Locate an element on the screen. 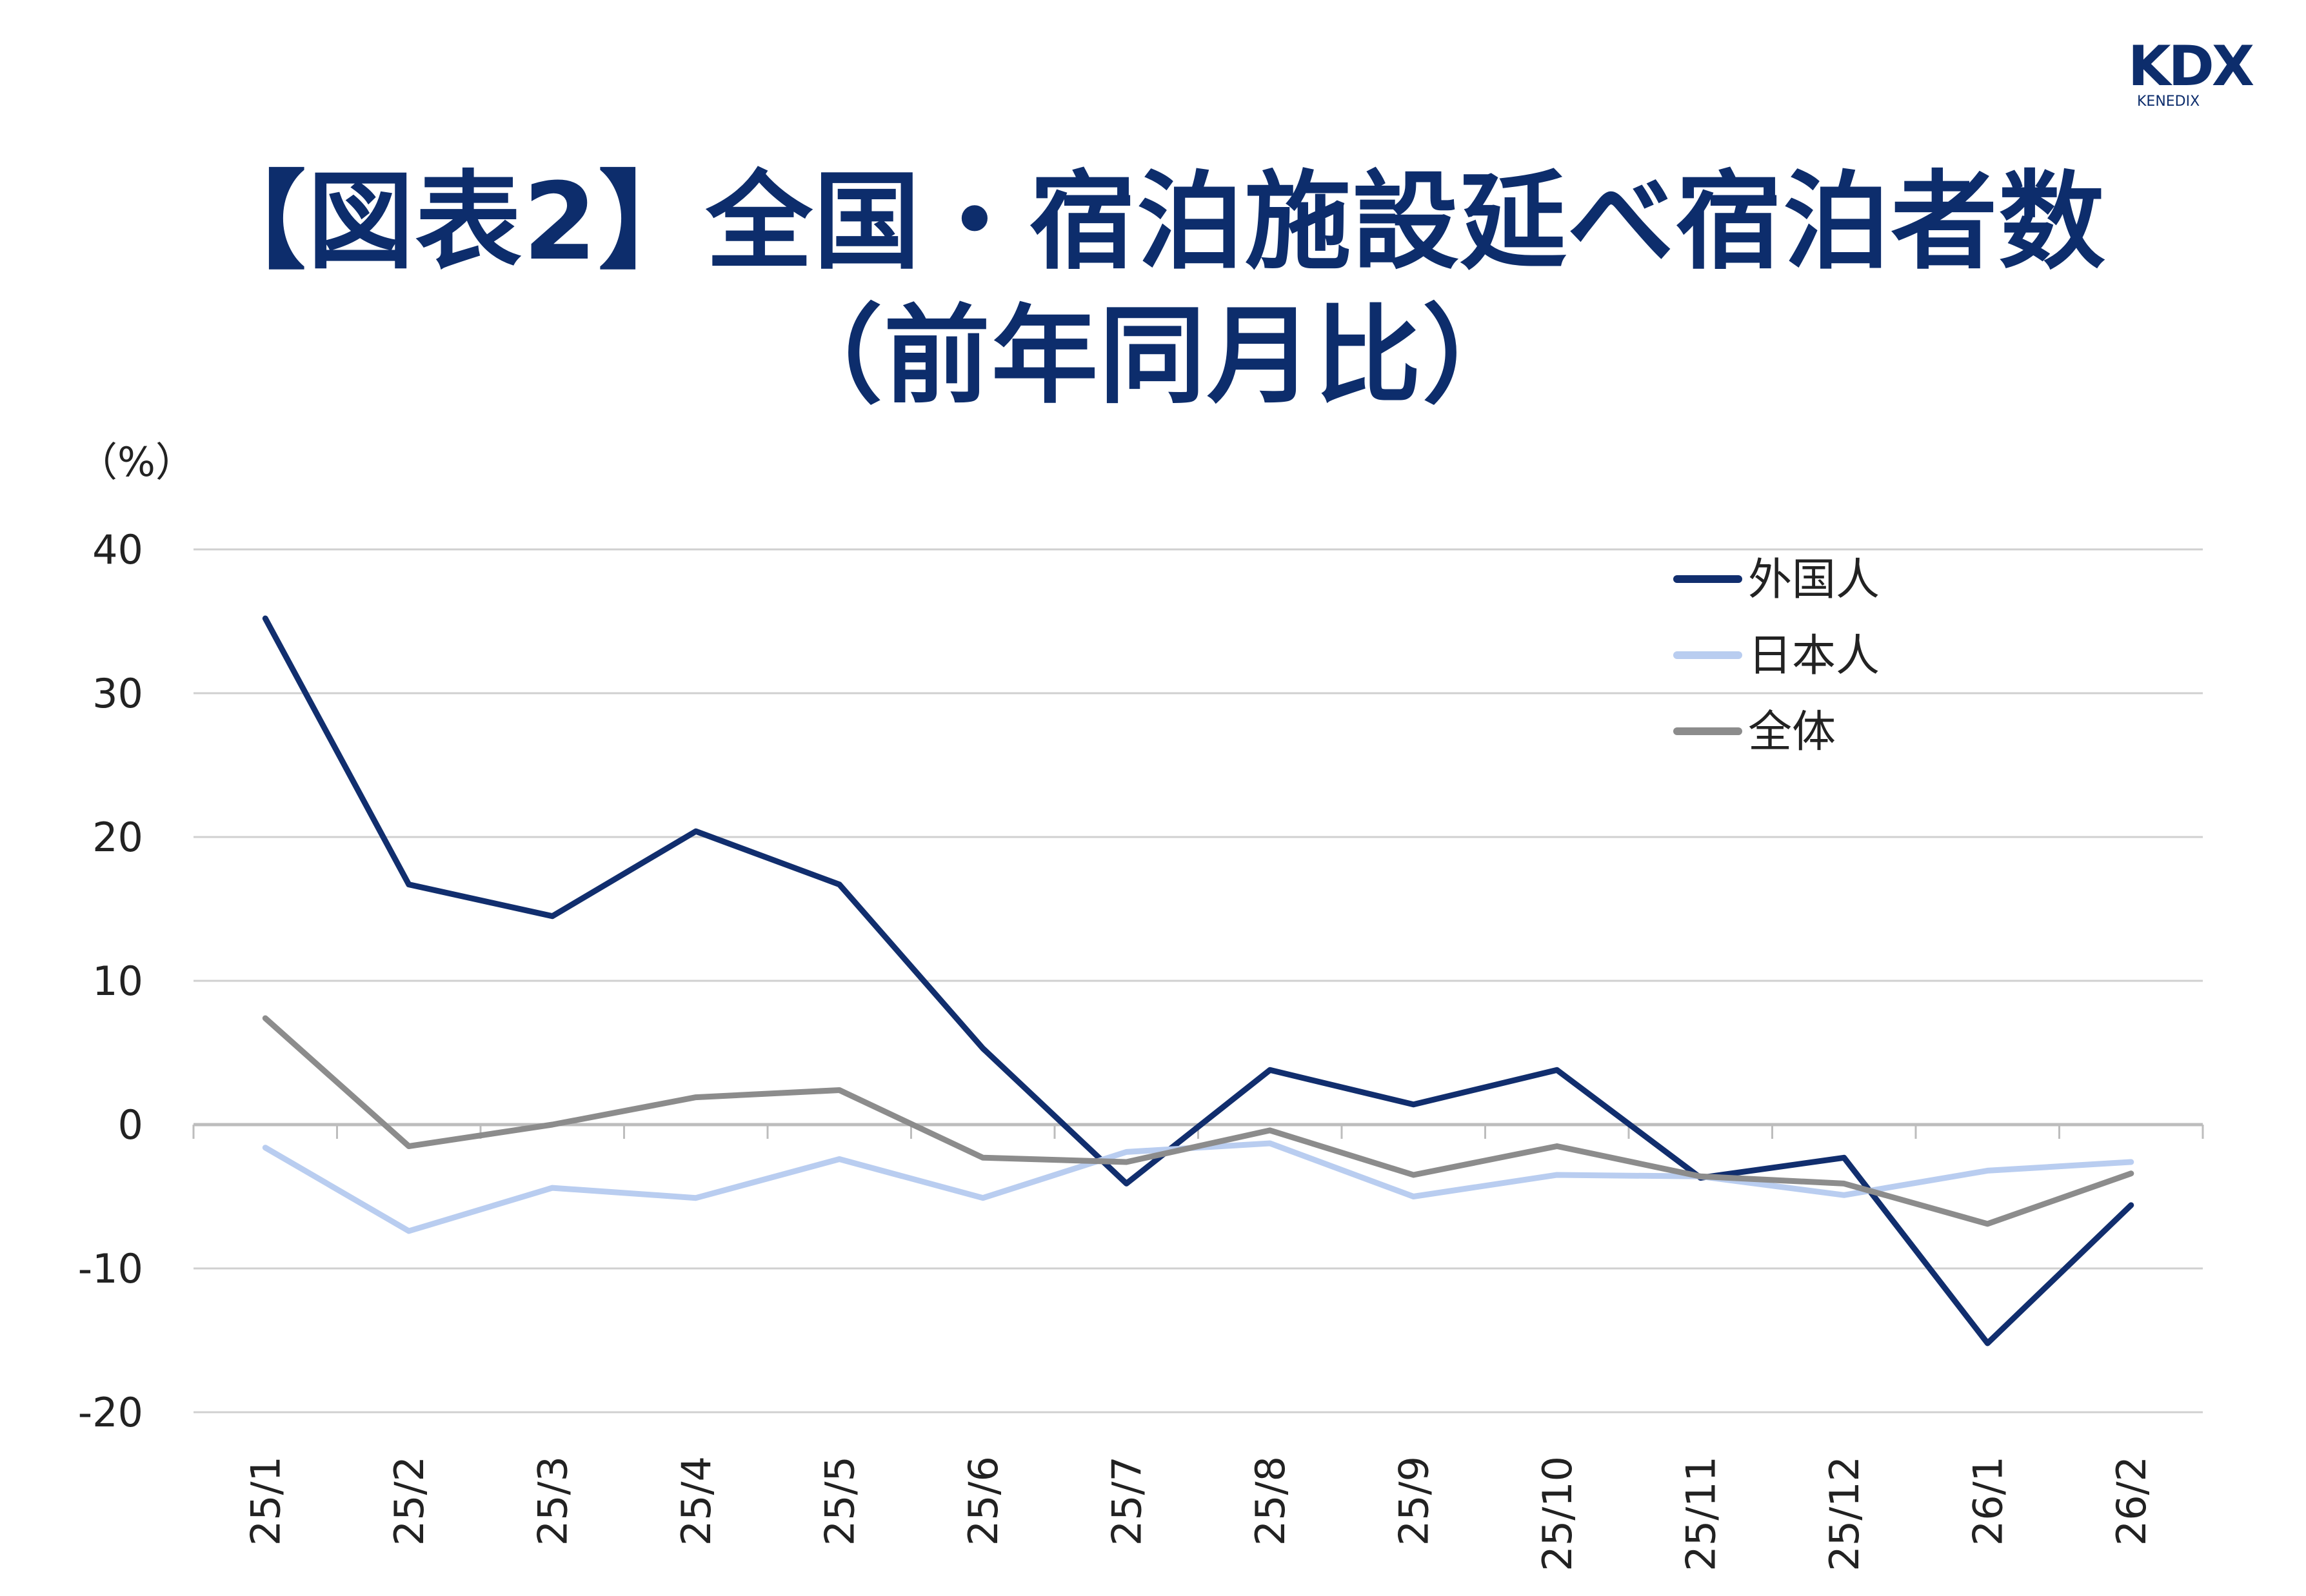  y-tick-label: 0 is located at coordinates (130, 1124).